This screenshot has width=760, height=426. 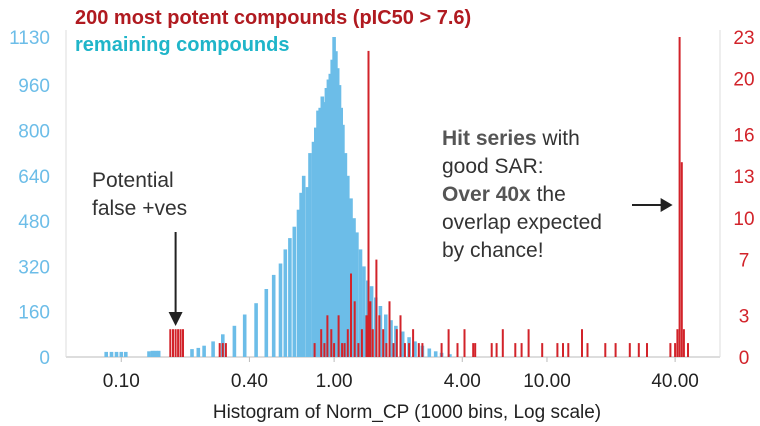 What do you see at coordinates (486, 194) in the screenshot?
I see `annotation-bold-text: Over 40x` at bounding box center [486, 194].